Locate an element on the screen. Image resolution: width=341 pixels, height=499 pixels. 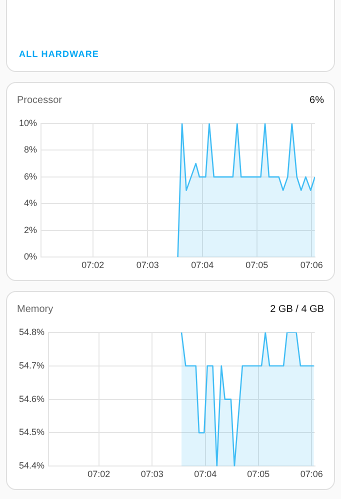
y-tick-label: 2% is located at coordinates (31, 229).